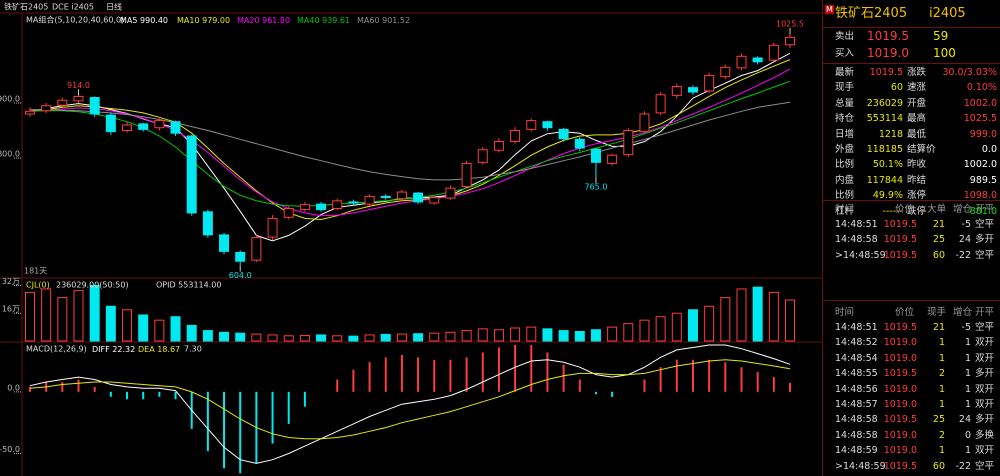  I want to click on tick-cell: 14:48:57, so click(856, 404).